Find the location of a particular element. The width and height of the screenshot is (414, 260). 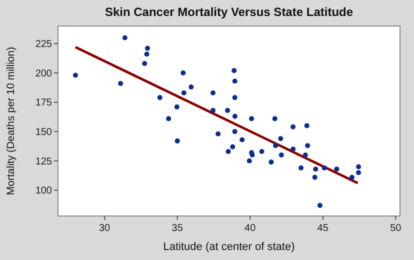

y-tick-label: 125 is located at coordinates (43, 162).